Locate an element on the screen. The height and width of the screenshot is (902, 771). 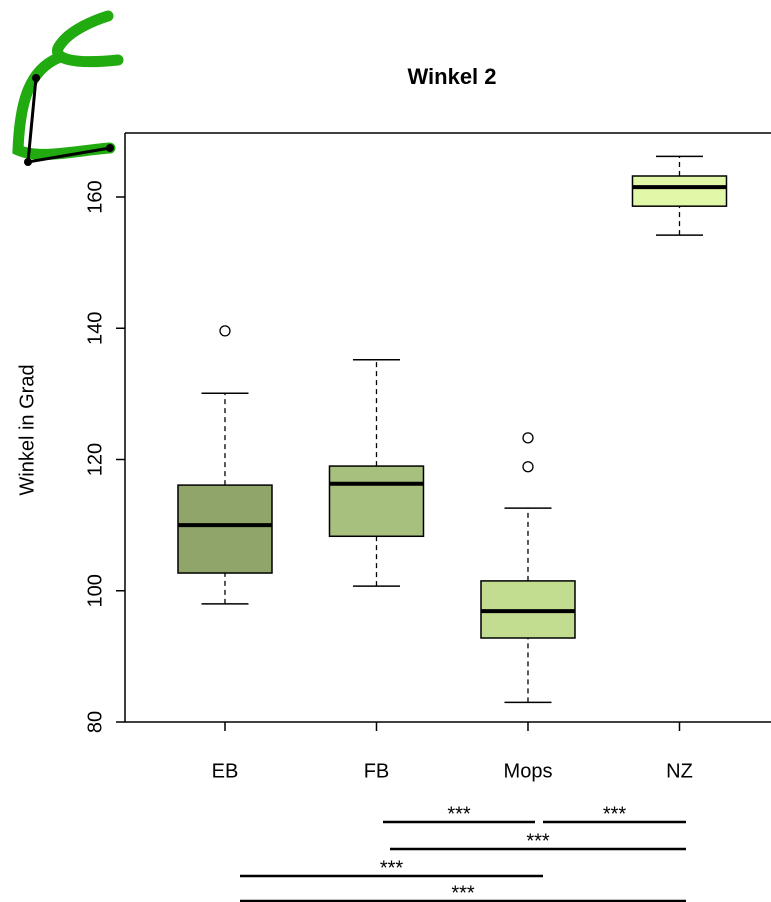
x-tick-label: FB is located at coordinates (377, 771).